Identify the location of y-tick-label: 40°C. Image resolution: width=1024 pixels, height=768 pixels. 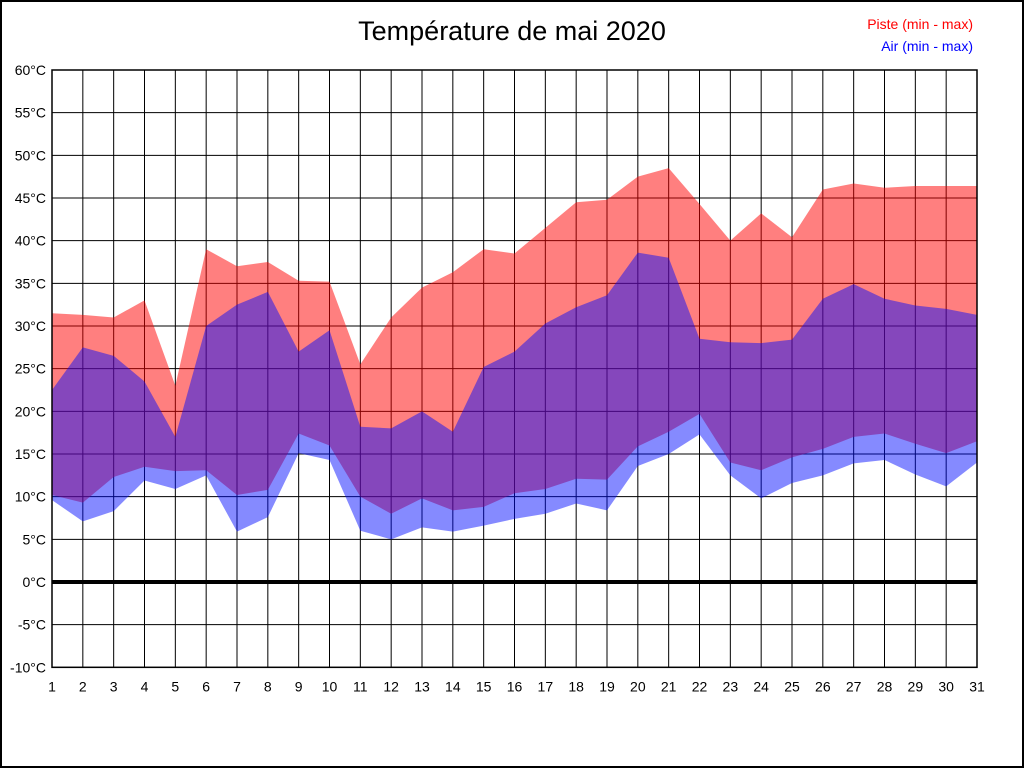
(30, 241).